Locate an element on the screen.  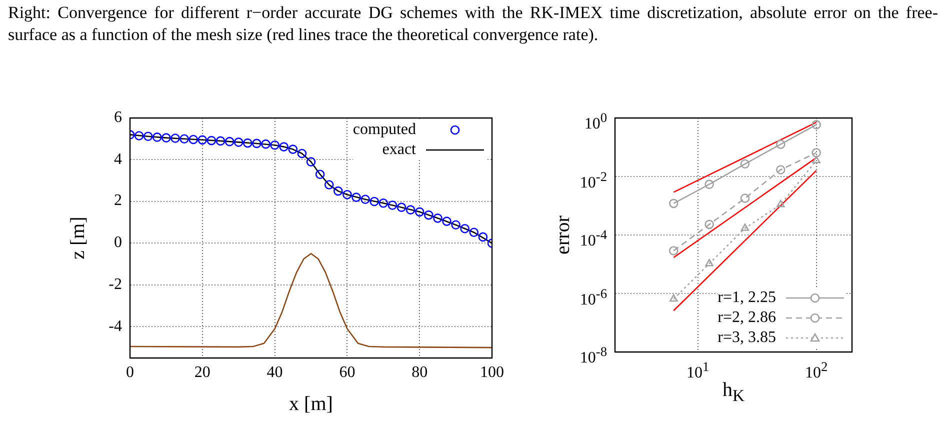
legend-label: r=3, 3.85 is located at coordinates (747, 338).